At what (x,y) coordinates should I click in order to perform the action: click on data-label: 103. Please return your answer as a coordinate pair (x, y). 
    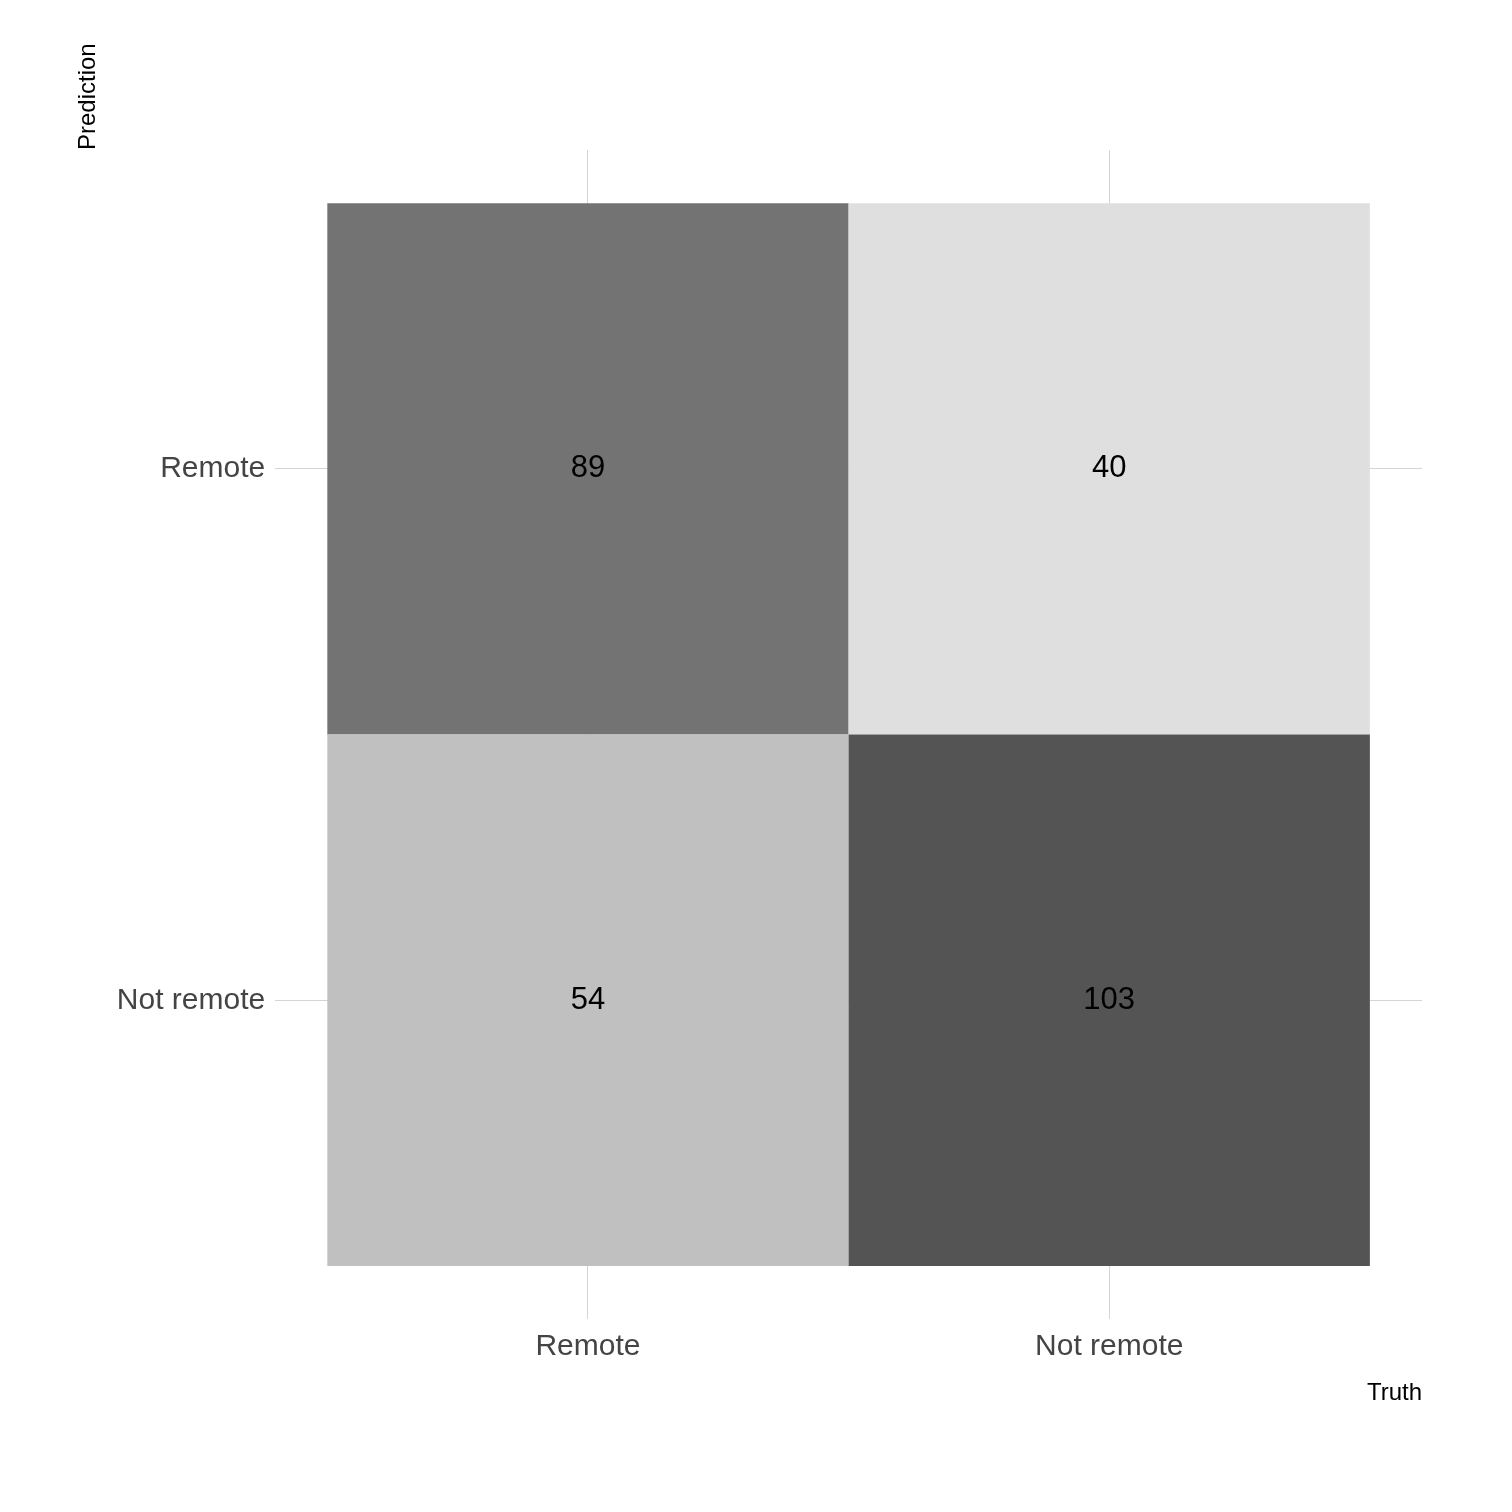
    Looking at the image, I should click on (1109, 998).